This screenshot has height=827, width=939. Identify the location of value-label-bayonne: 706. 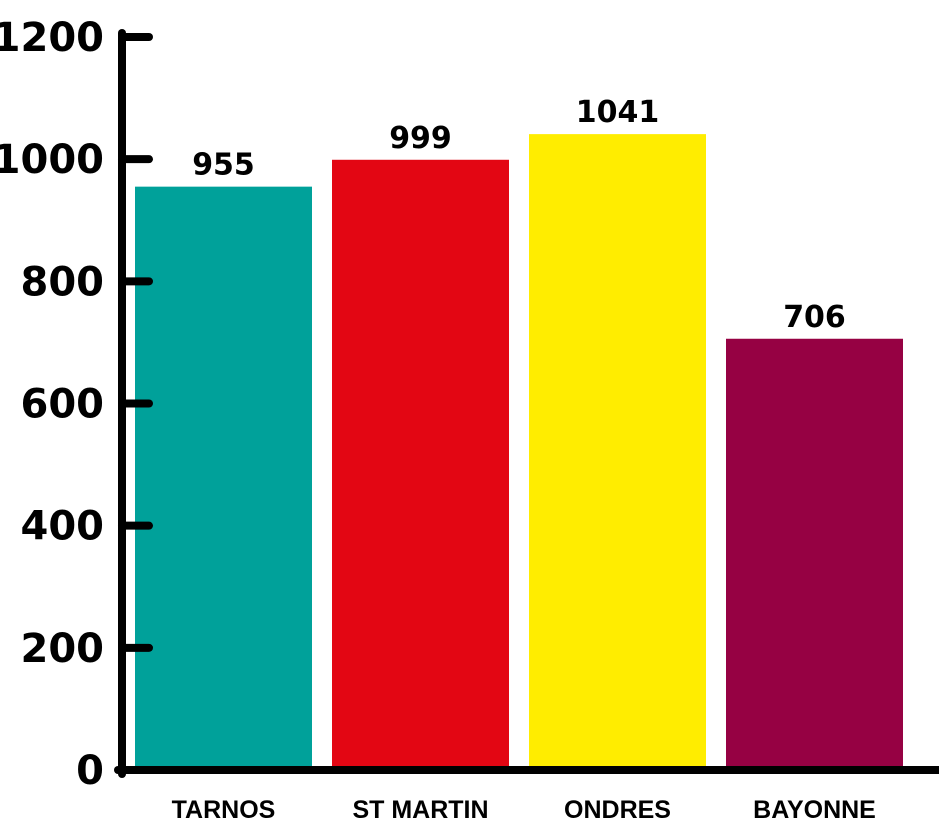
(814, 317).